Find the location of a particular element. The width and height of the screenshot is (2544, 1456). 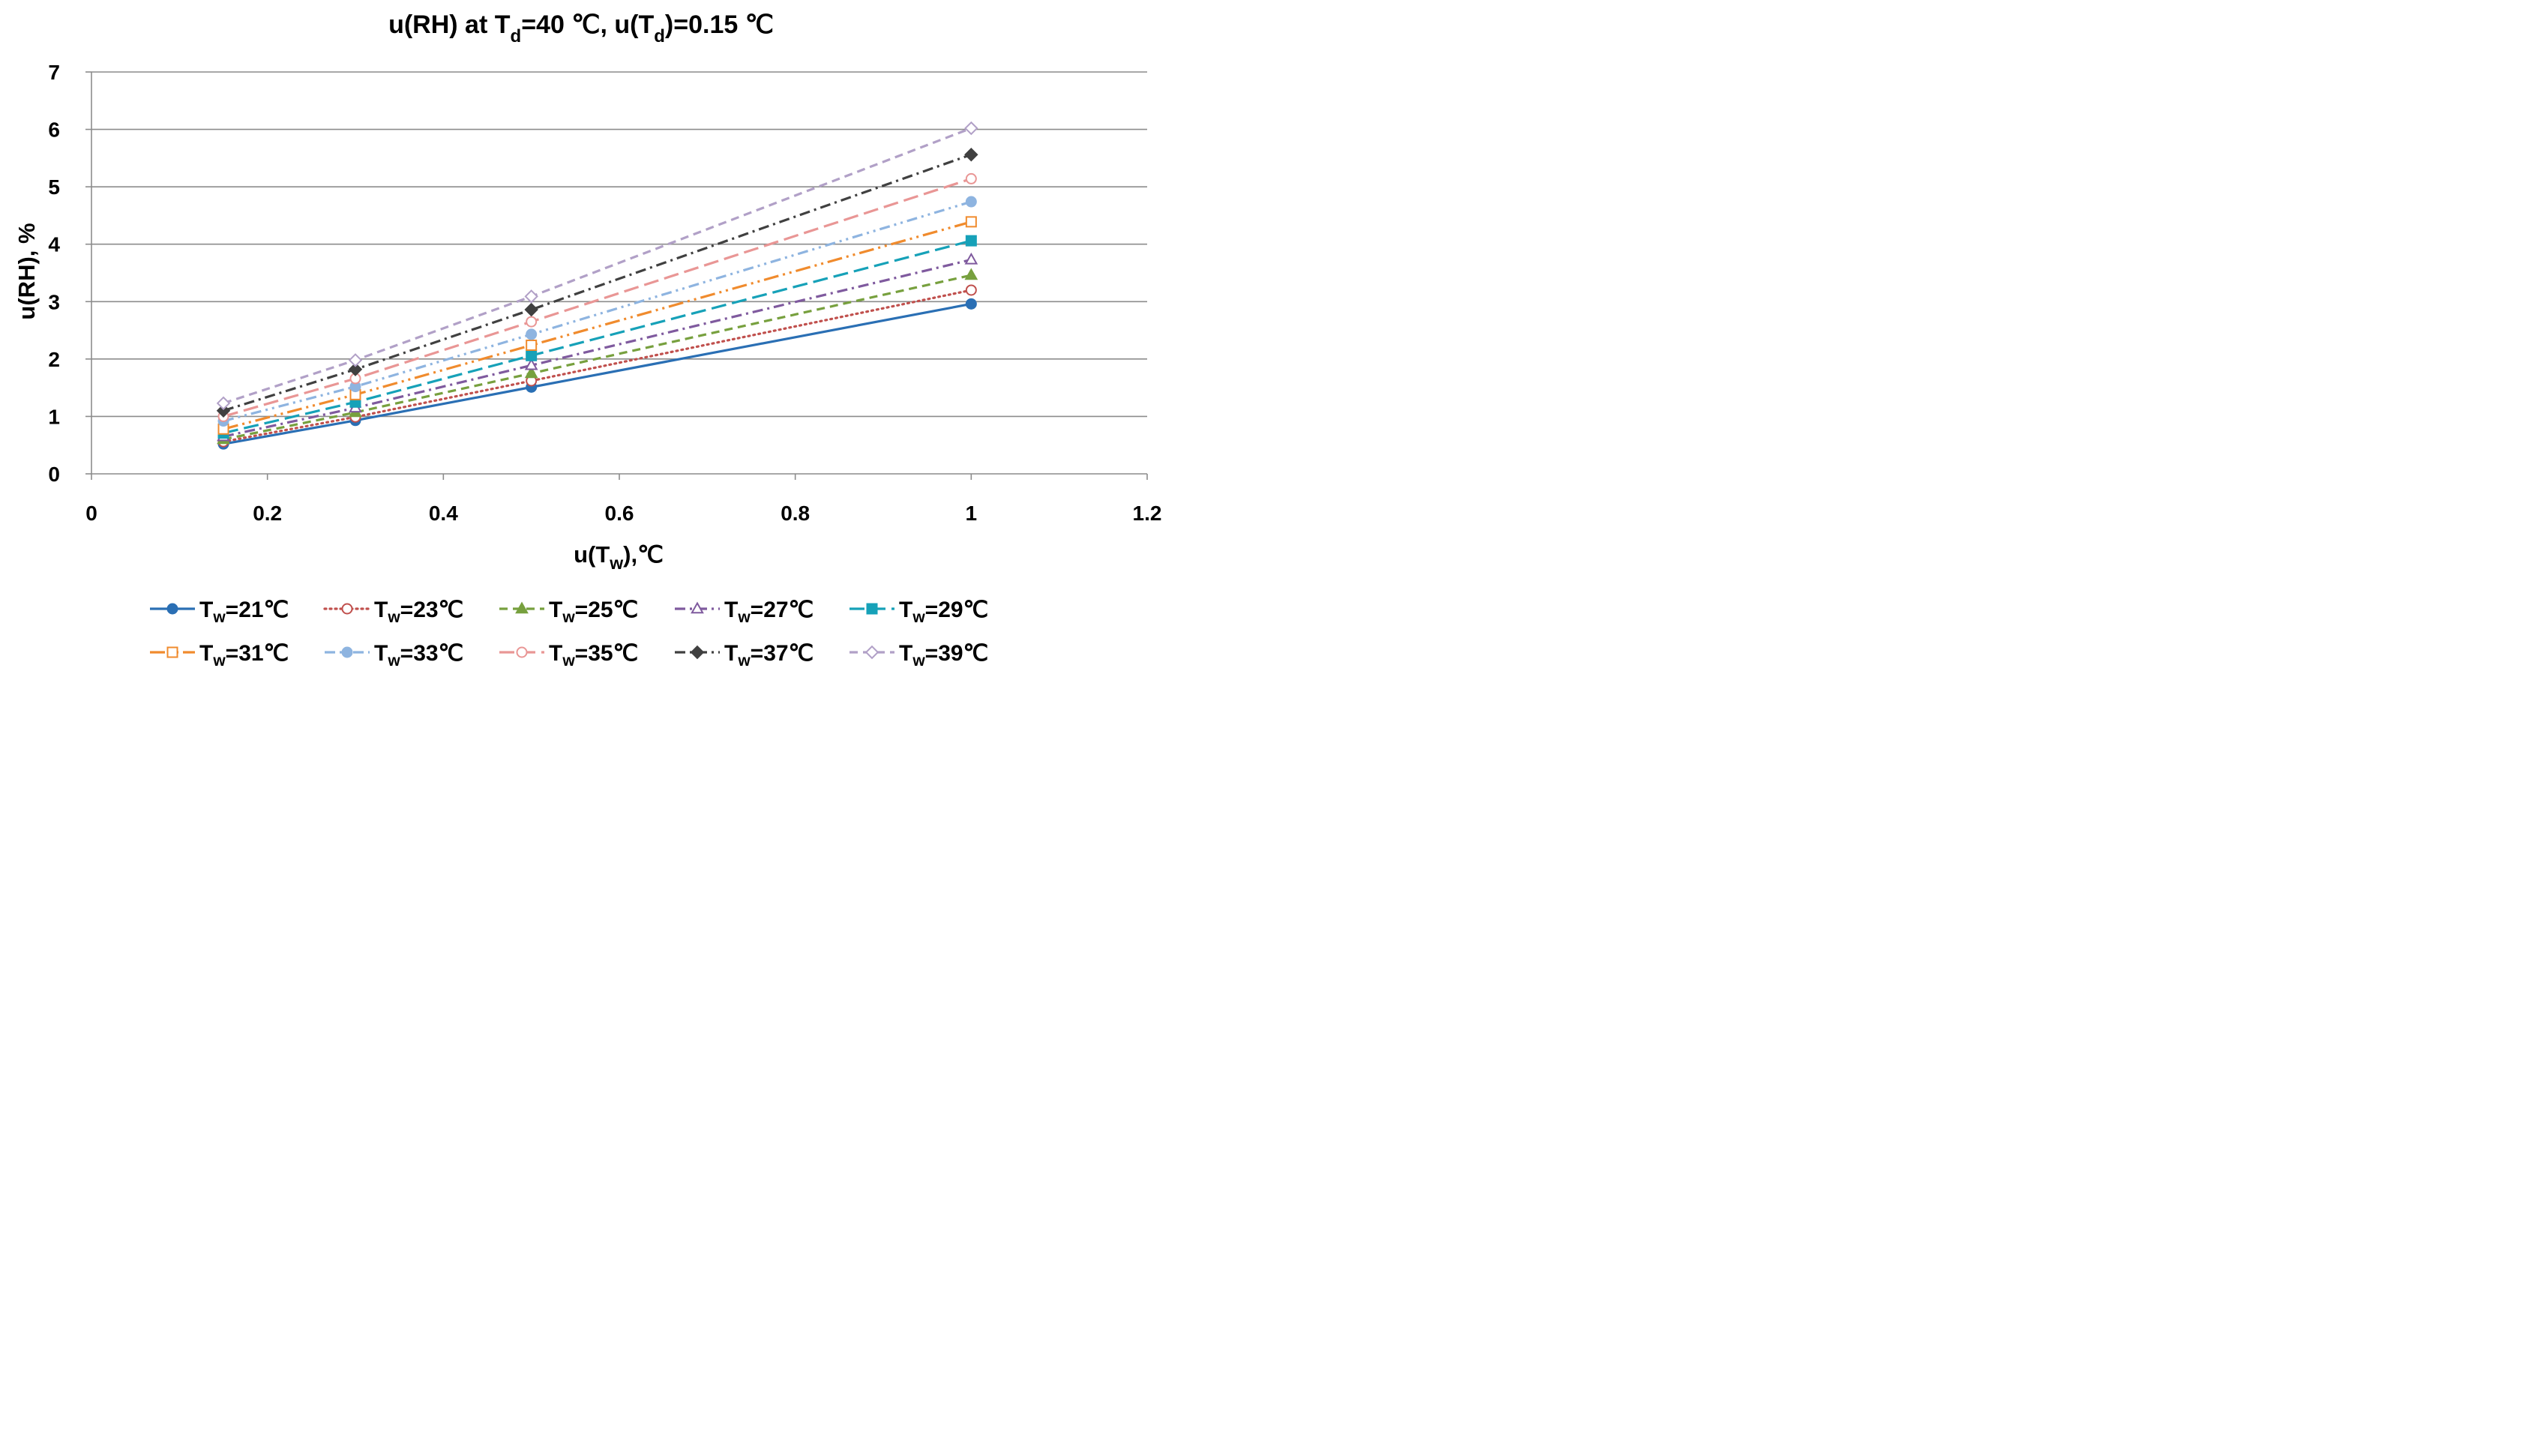

chart-title-sub1: d is located at coordinates (516, 36).